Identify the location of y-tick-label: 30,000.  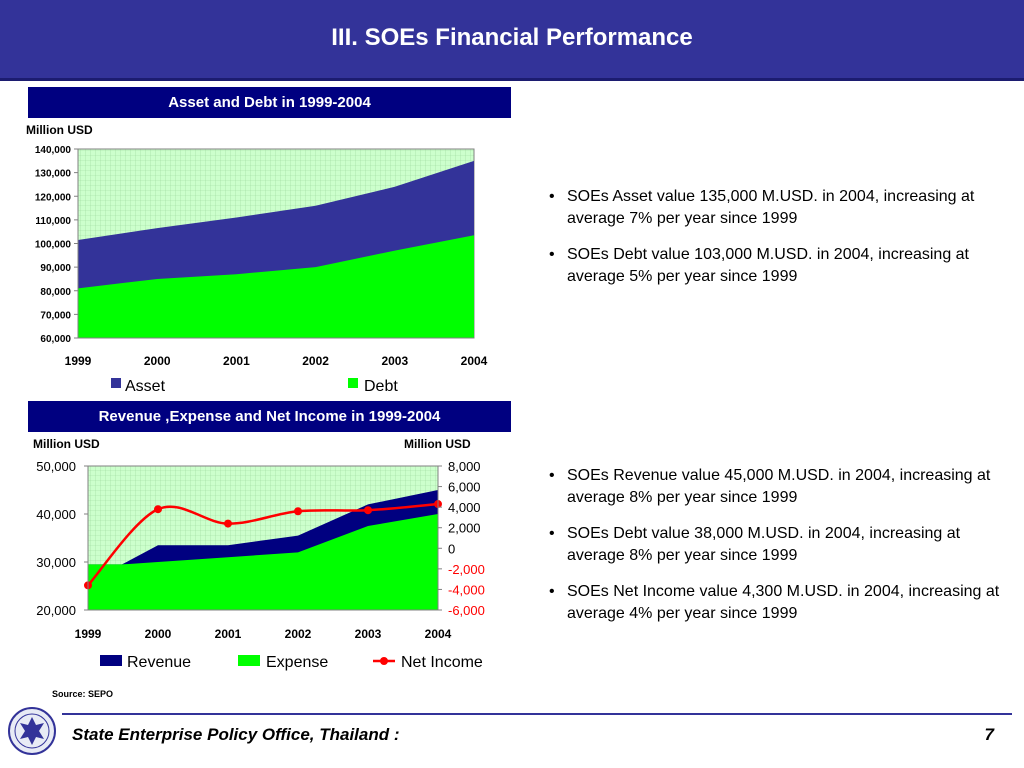
(56, 562).